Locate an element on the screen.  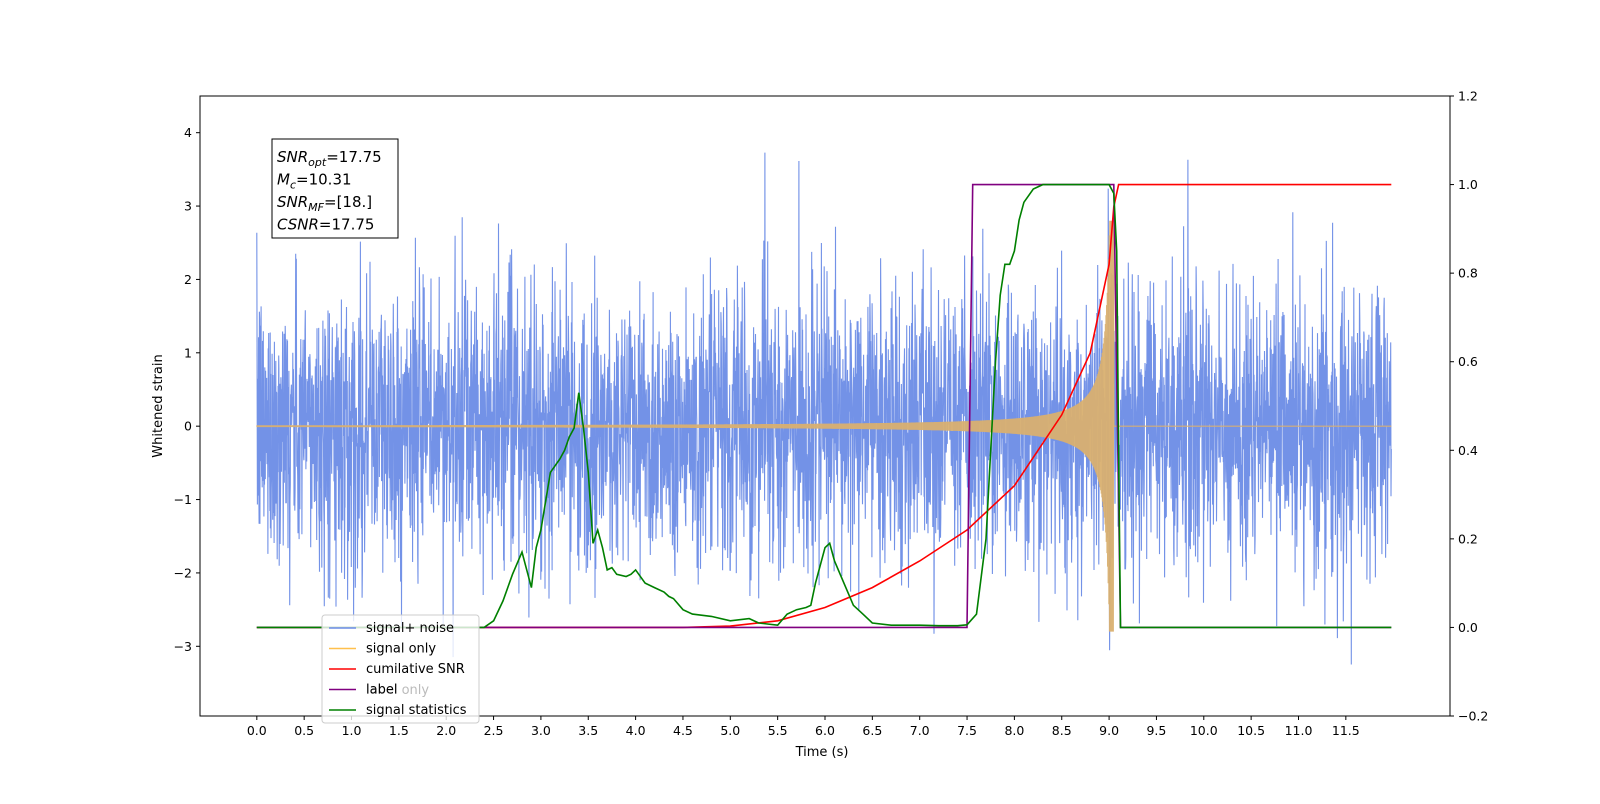
x-tick-label: 8.5 is located at coordinates (1062, 730).